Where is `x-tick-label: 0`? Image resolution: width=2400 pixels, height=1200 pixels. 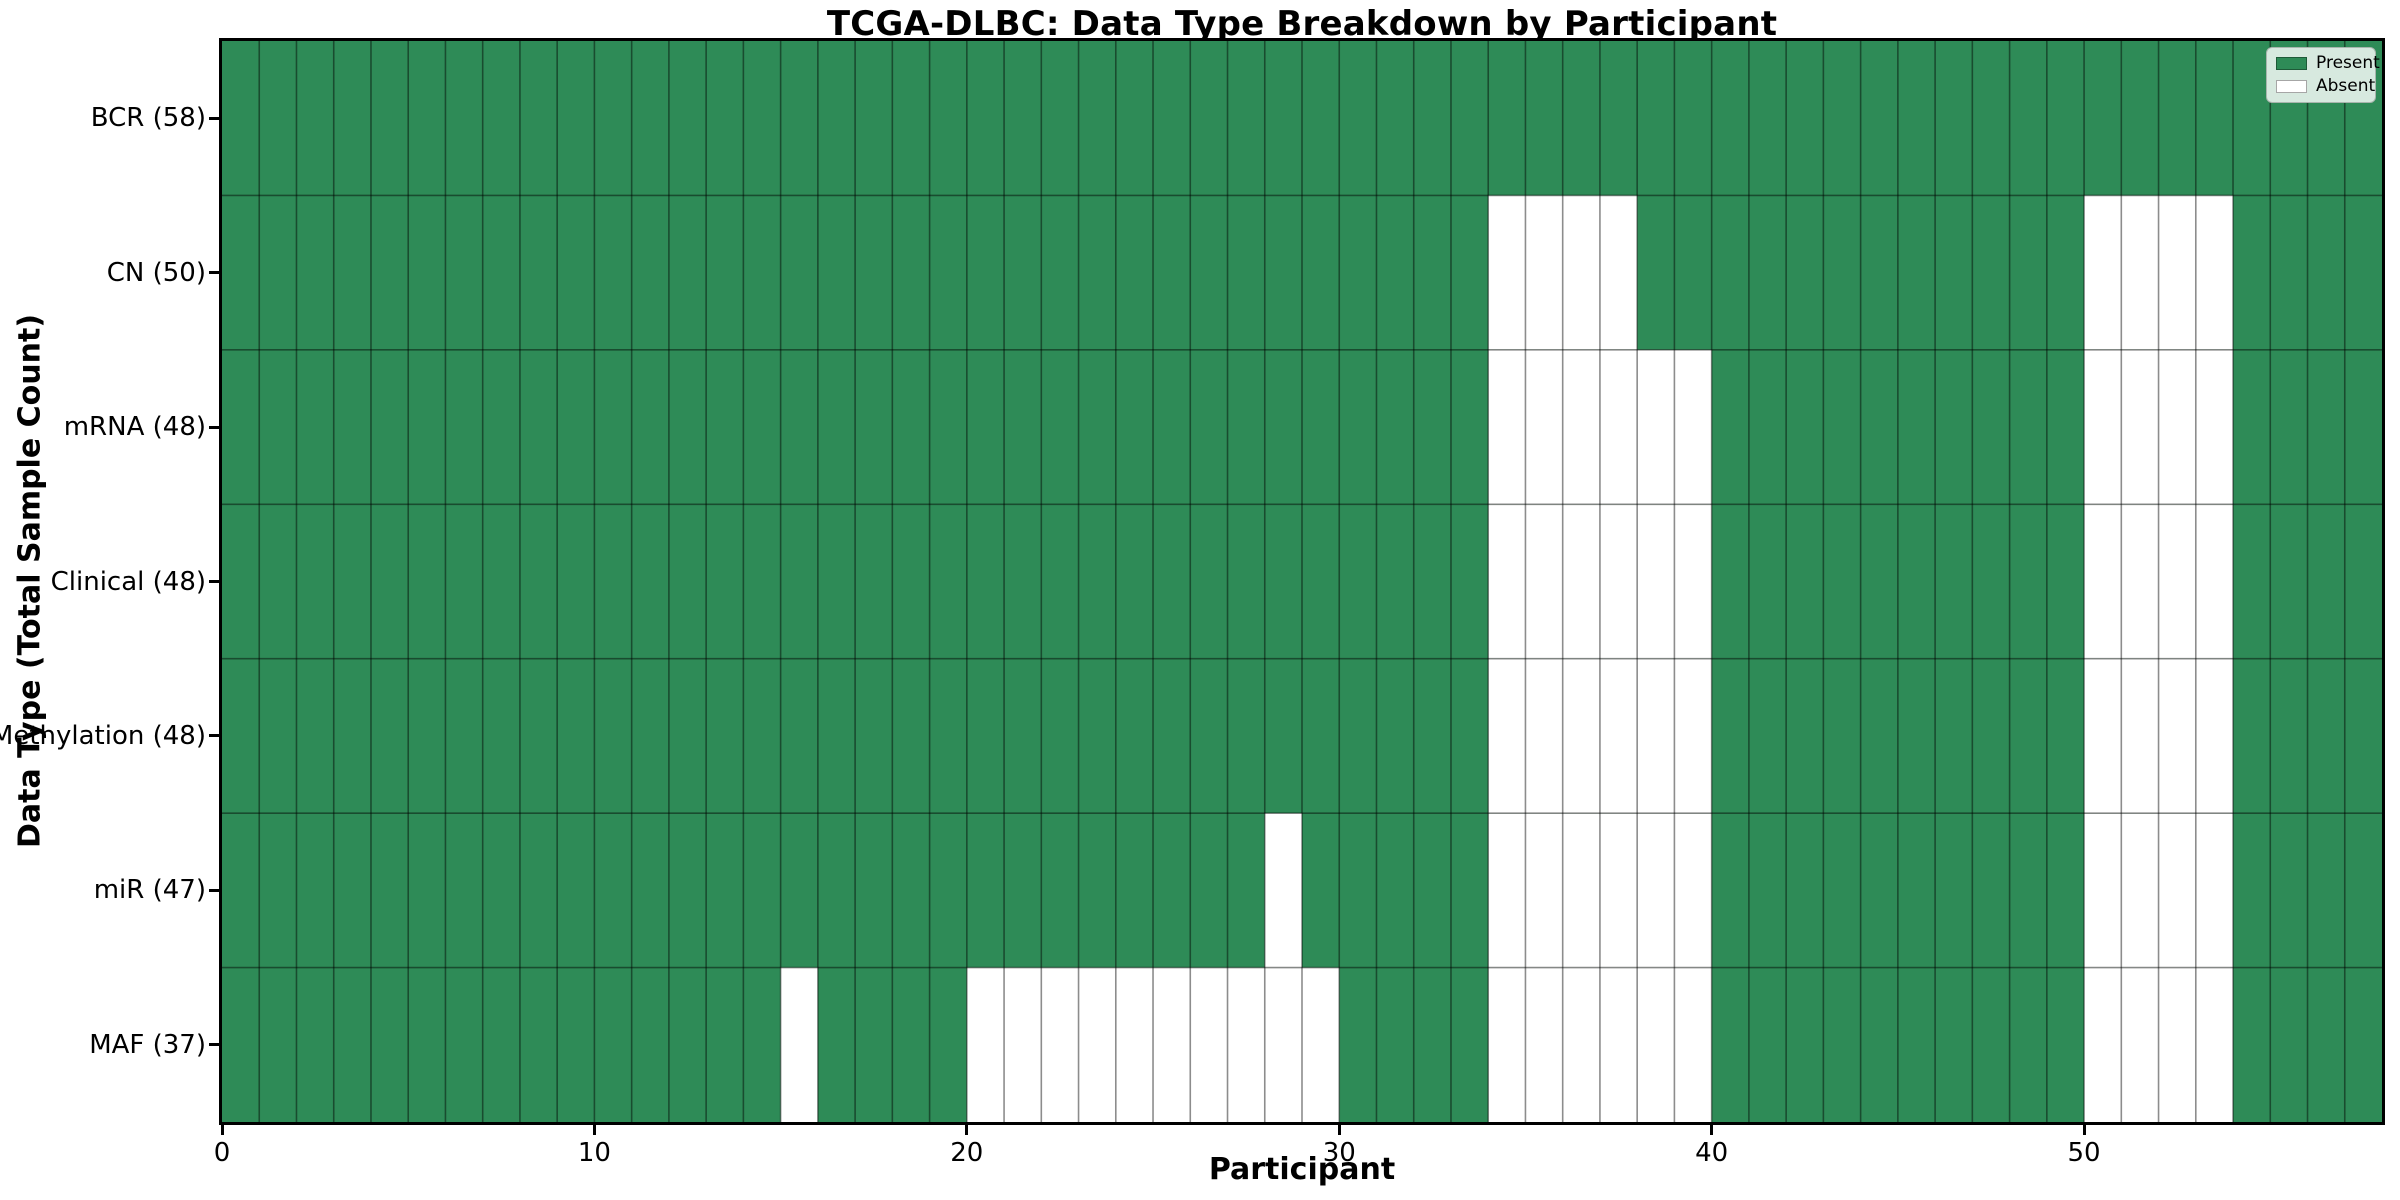 x-tick-label: 0 is located at coordinates (222, 1153).